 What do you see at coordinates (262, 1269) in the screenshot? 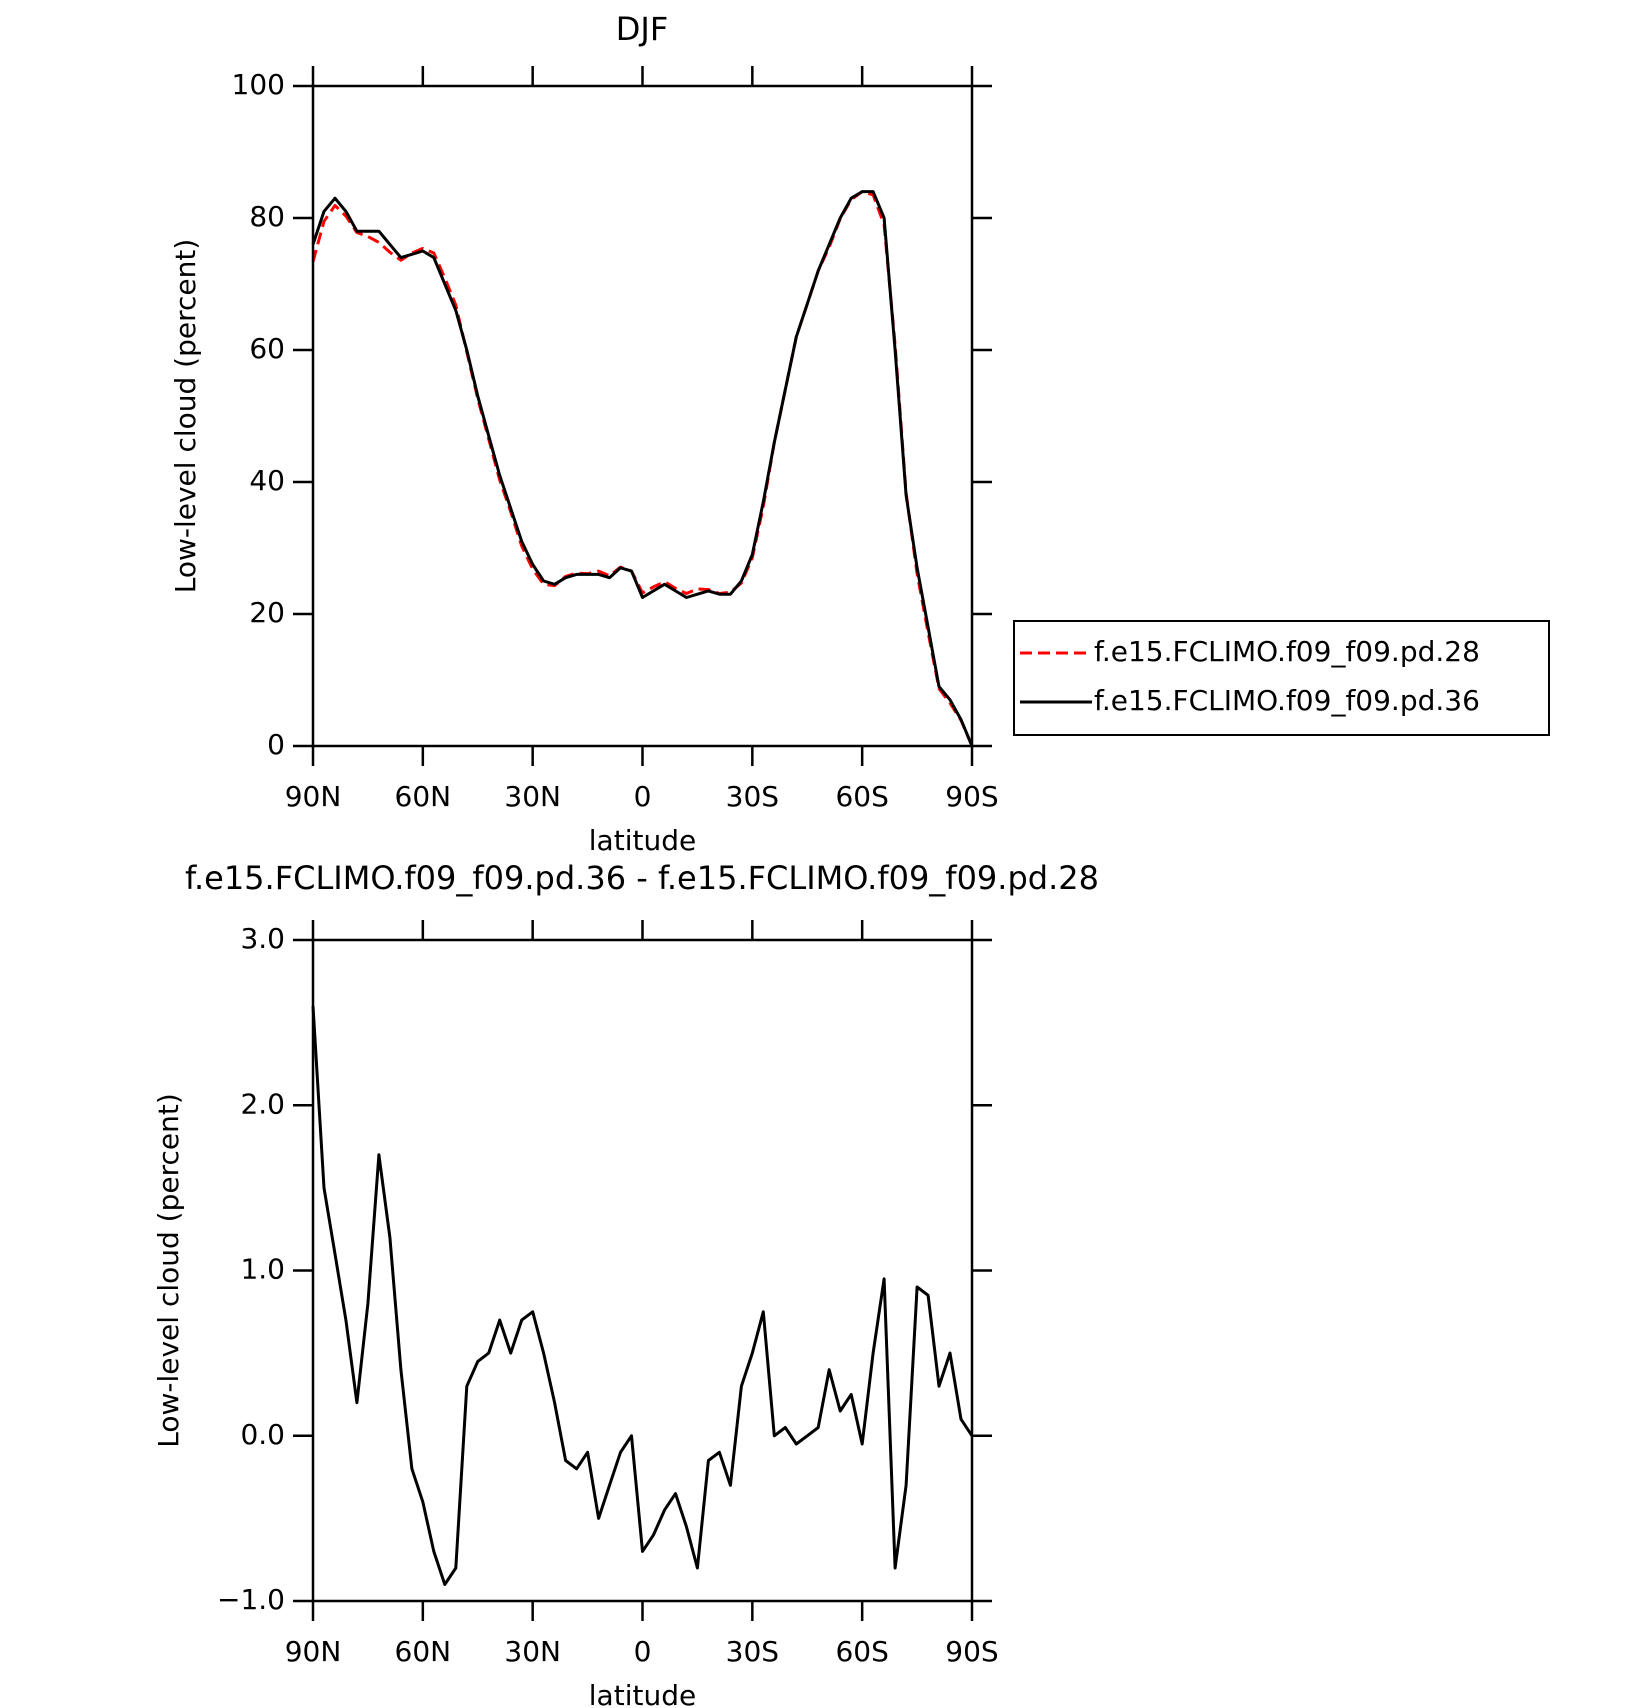
I see `y-tick-label: 1.0` at bounding box center [262, 1269].